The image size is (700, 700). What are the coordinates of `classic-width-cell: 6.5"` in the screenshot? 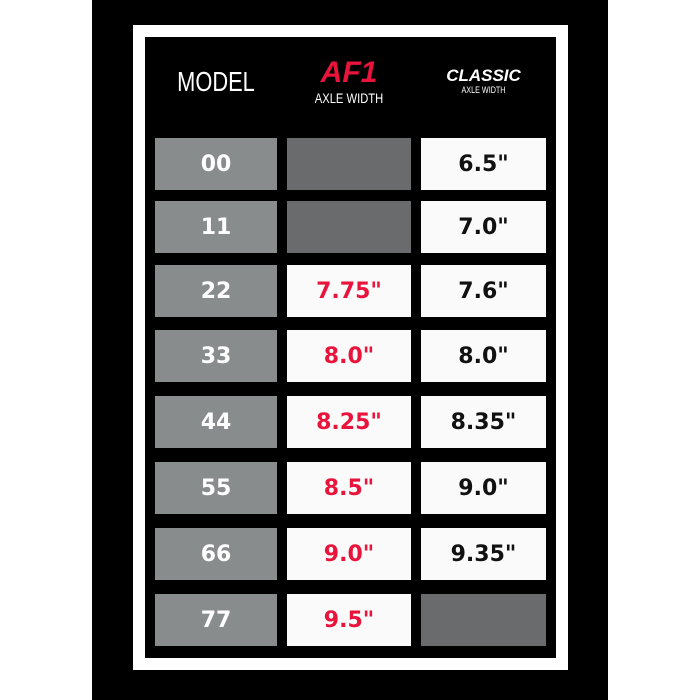 It's located at (483, 164).